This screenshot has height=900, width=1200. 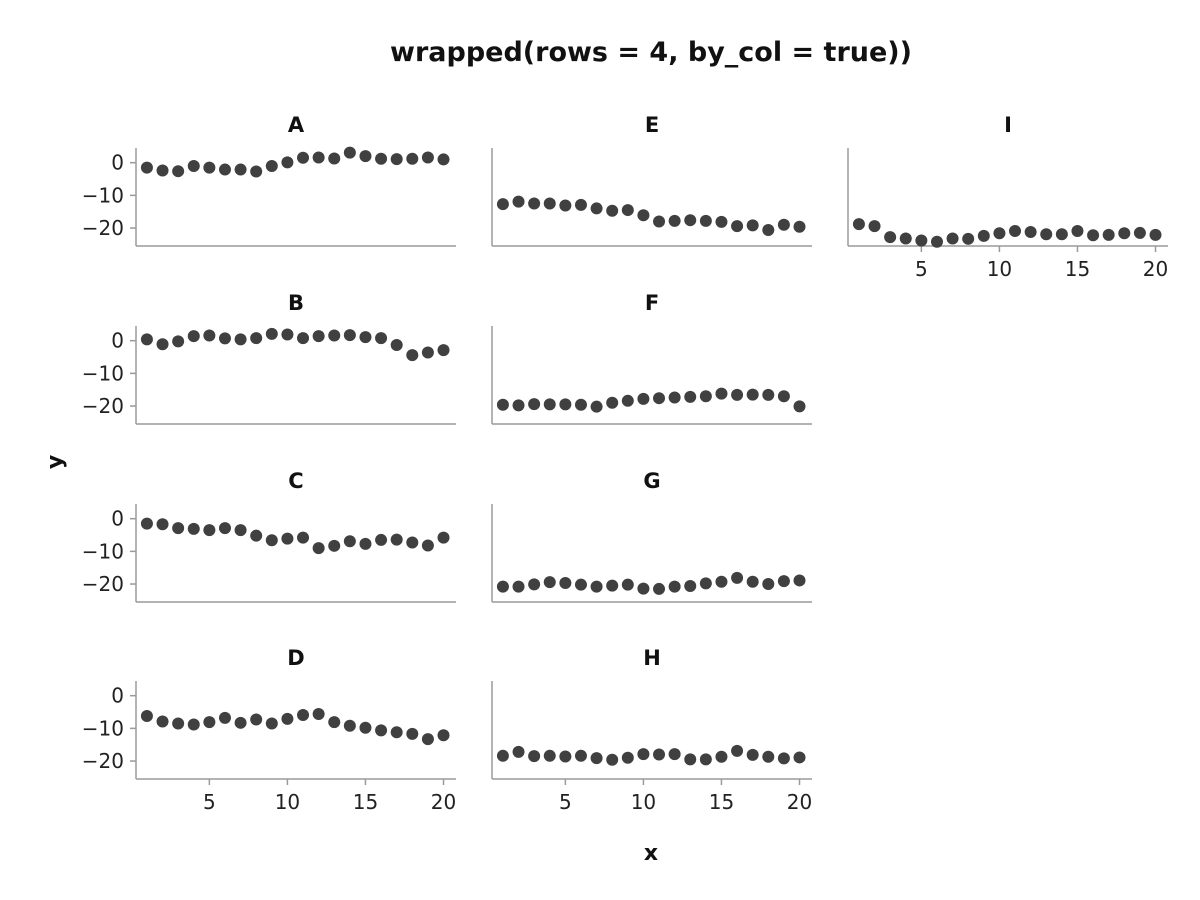 I want to click on y-tick-label-a: 0, so click(x=117, y=163).